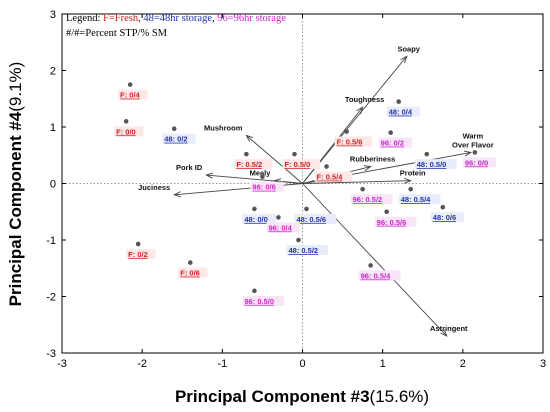  I want to click on legend-entry-48hr: 48=48hr storage, so click(177, 18).